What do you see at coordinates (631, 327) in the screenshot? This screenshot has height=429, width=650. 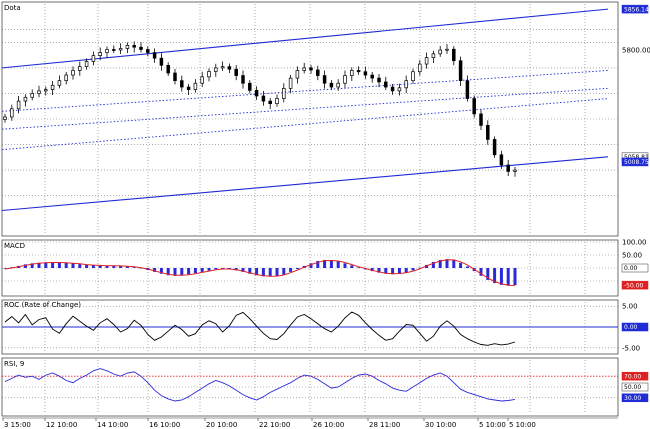 I see `roc-tag-zero-text: 0.00` at bounding box center [631, 327].